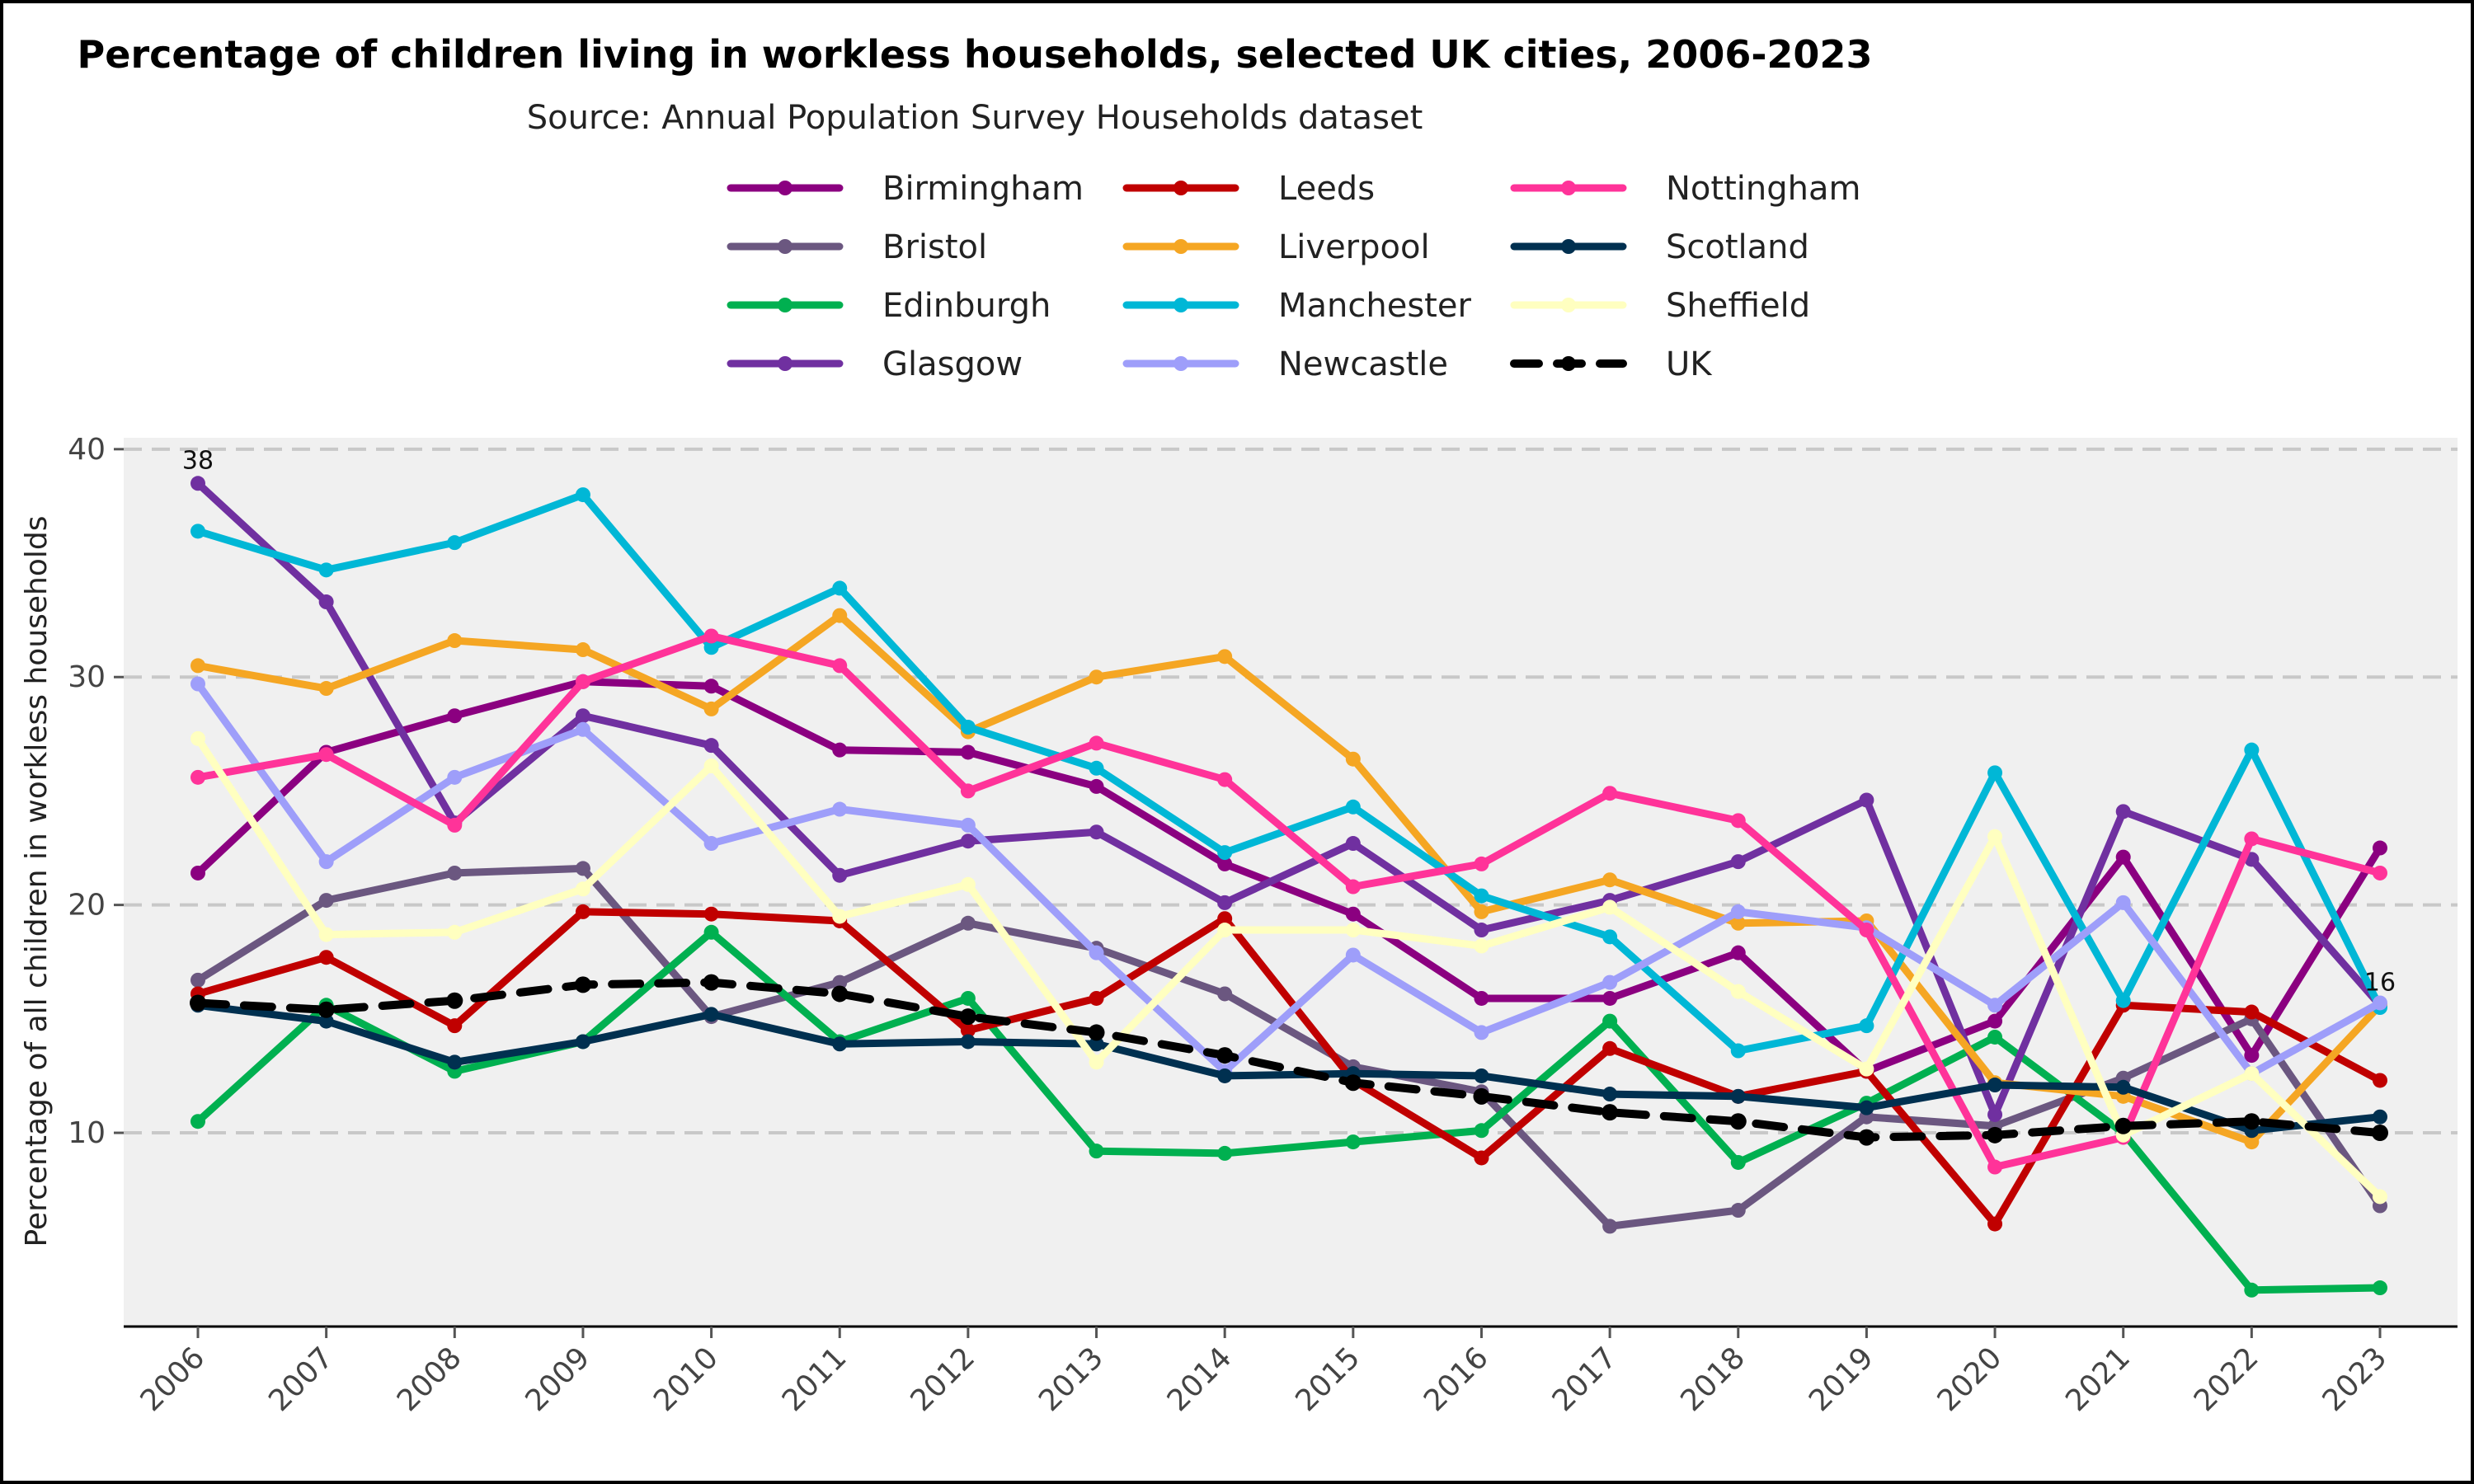 The image size is (2474, 1484). What do you see at coordinates (1610, 1048) in the screenshot?
I see `point-leeds-2017` at bounding box center [1610, 1048].